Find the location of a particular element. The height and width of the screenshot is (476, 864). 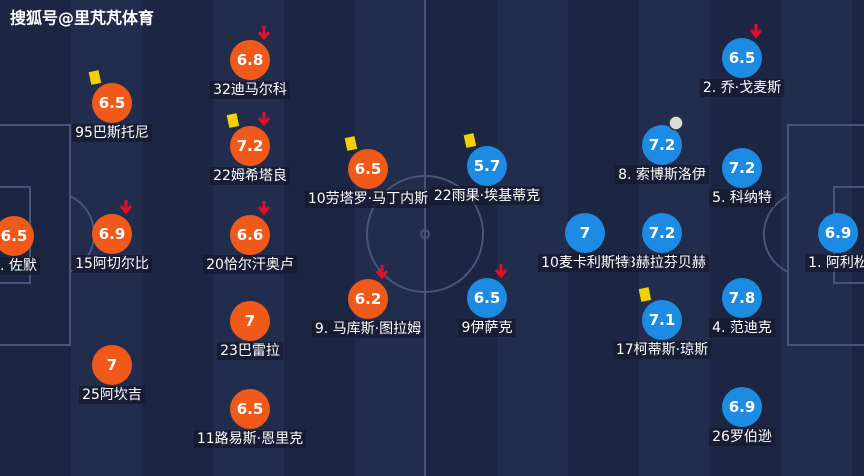

player-name: 1. 佐默 is located at coordinates (18, 266).